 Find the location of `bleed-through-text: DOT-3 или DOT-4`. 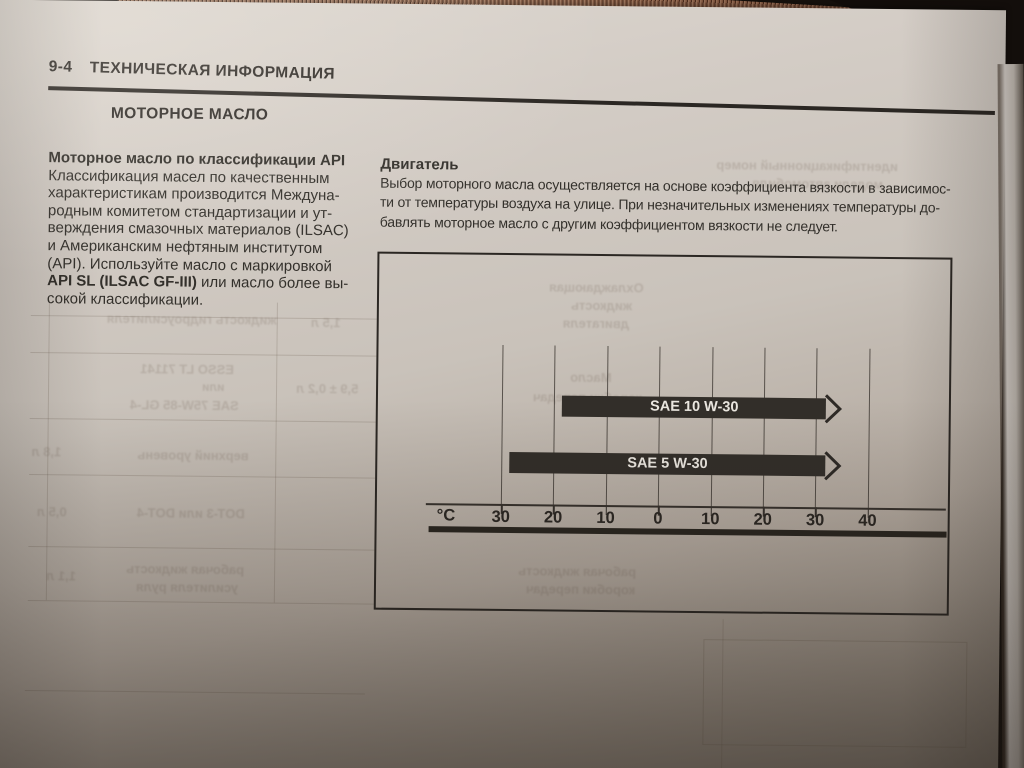

bleed-through-text: DOT-3 или DOT-4 is located at coordinates (190, 513).